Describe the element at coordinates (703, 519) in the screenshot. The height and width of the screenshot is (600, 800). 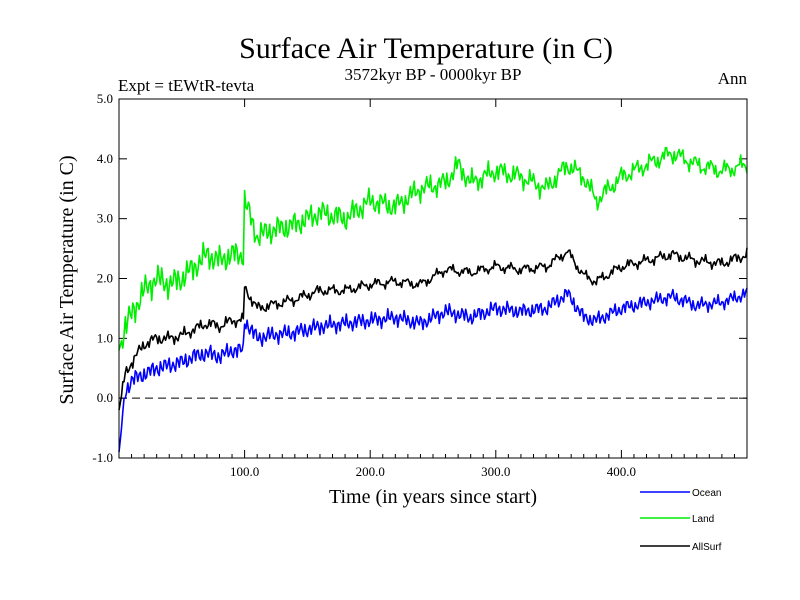
I see `legend-label-land: Land` at that location.